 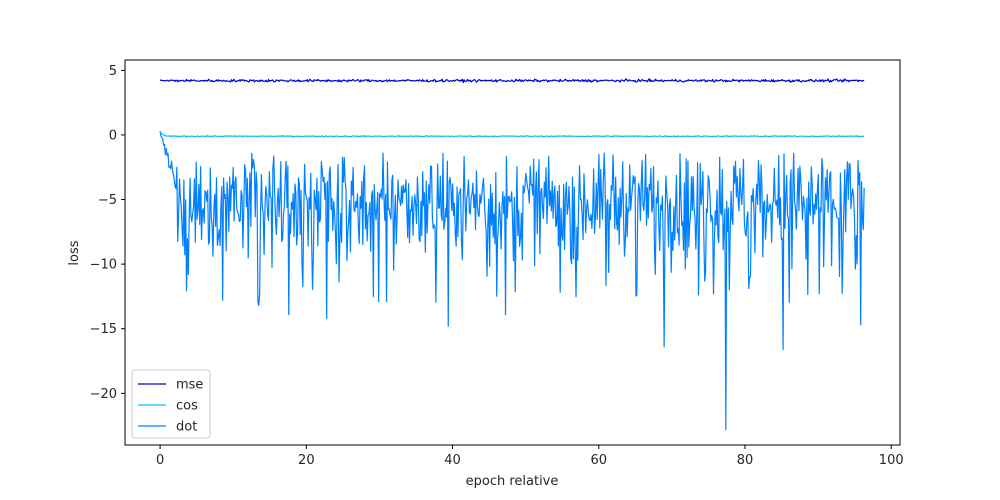 What do you see at coordinates (107, 233) in the screenshot?
I see `y-axis-ticks: 5 0 −5 −10 −15 −20` at bounding box center [107, 233].